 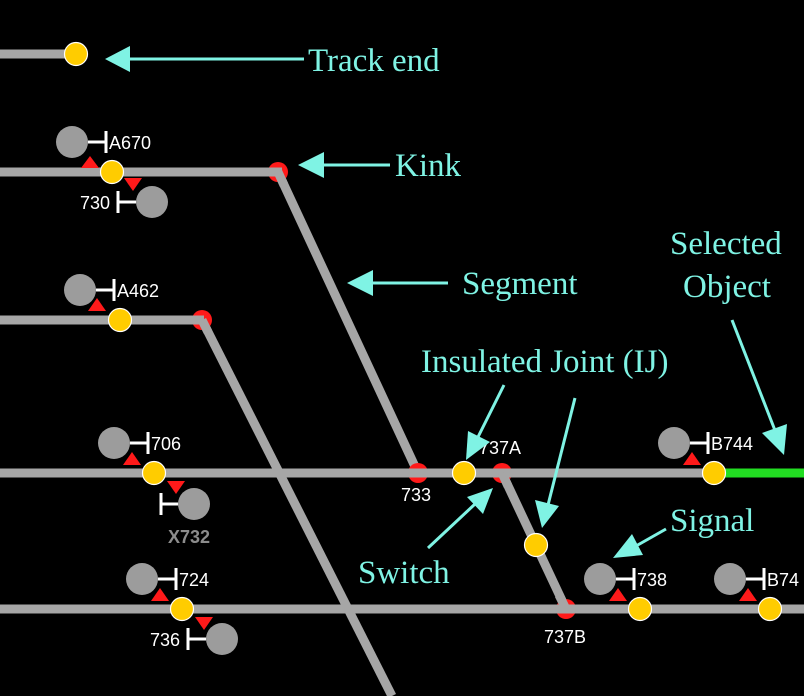 I want to click on signal-730: 730, so click(x=124, y=198).